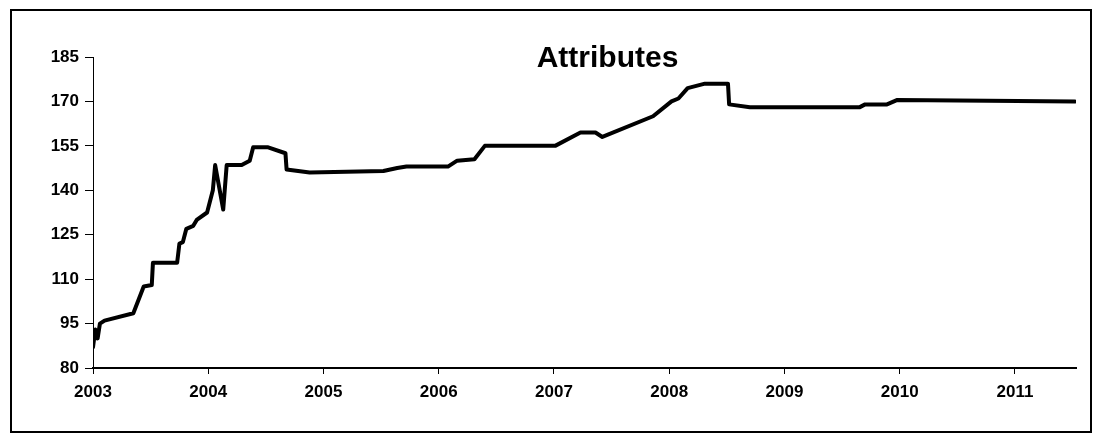 The height and width of the screenshot is (443, 1098). Describe the element at coordinates (1015, 391) in the screenshot. I see `x-tick-label: 2011` at that location.